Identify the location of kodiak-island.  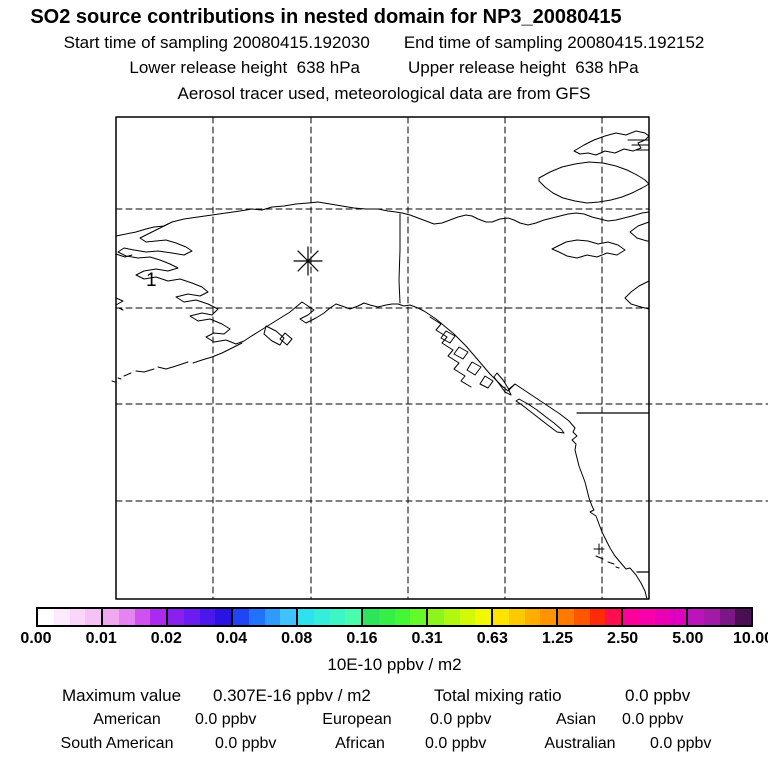
(278, 335).